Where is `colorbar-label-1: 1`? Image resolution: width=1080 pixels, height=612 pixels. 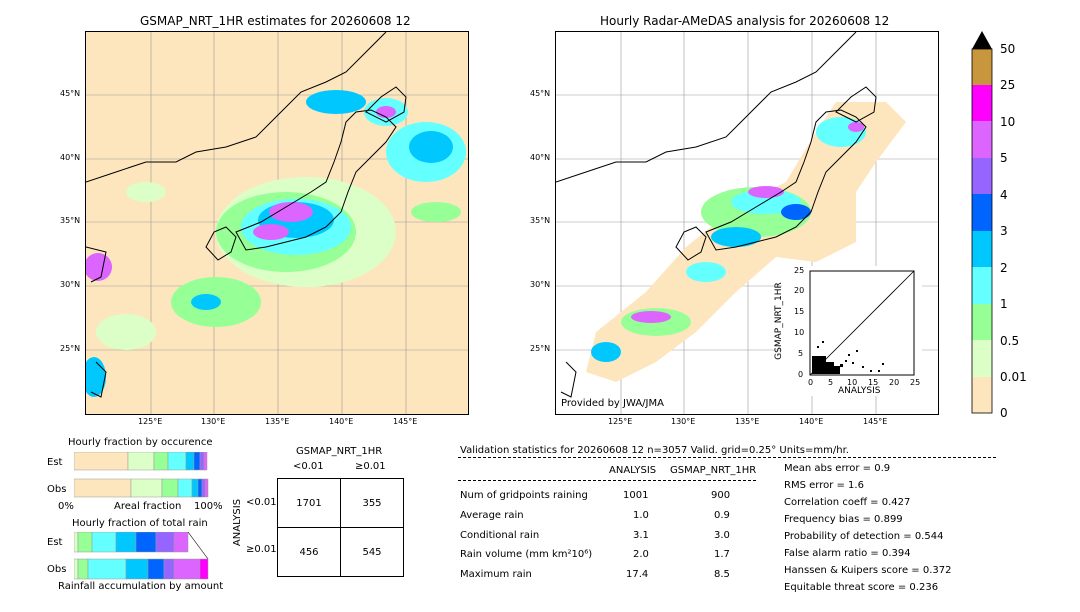
colorbar-label-1: 1 is located at coordinates (1004, 304).